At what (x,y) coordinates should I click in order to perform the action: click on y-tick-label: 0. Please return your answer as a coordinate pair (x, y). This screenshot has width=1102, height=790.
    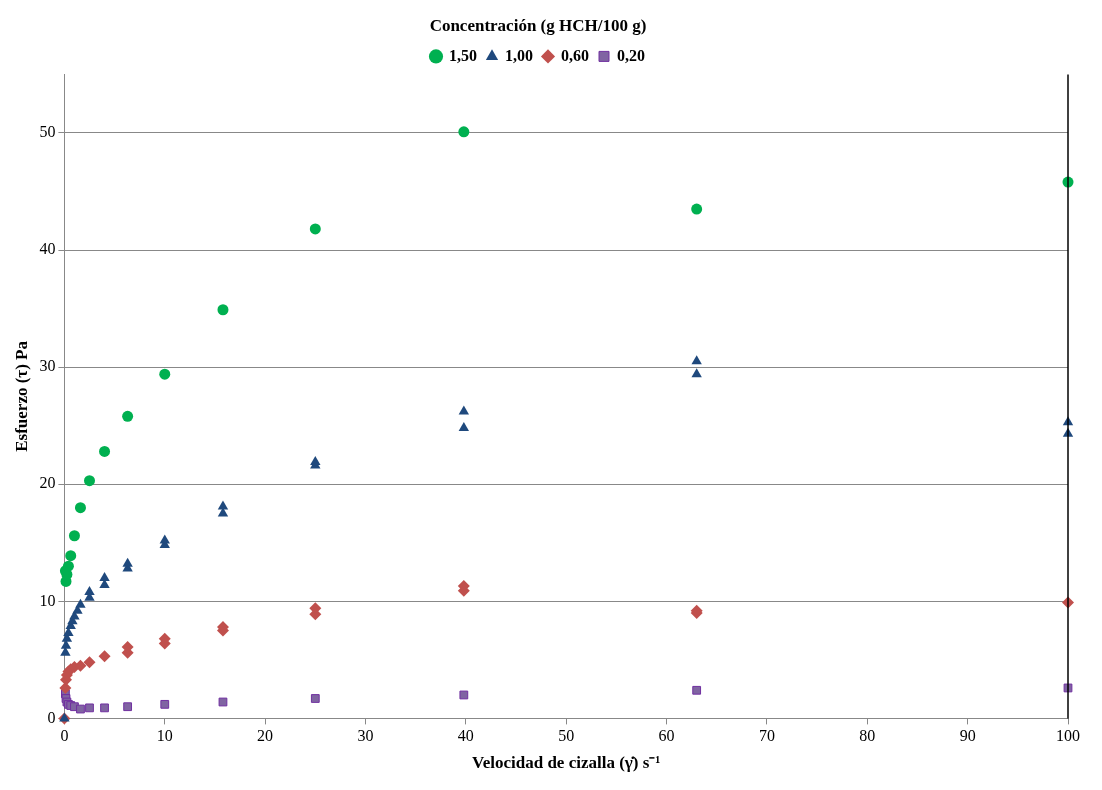
    Looking at the image, I should click on (51, 717).